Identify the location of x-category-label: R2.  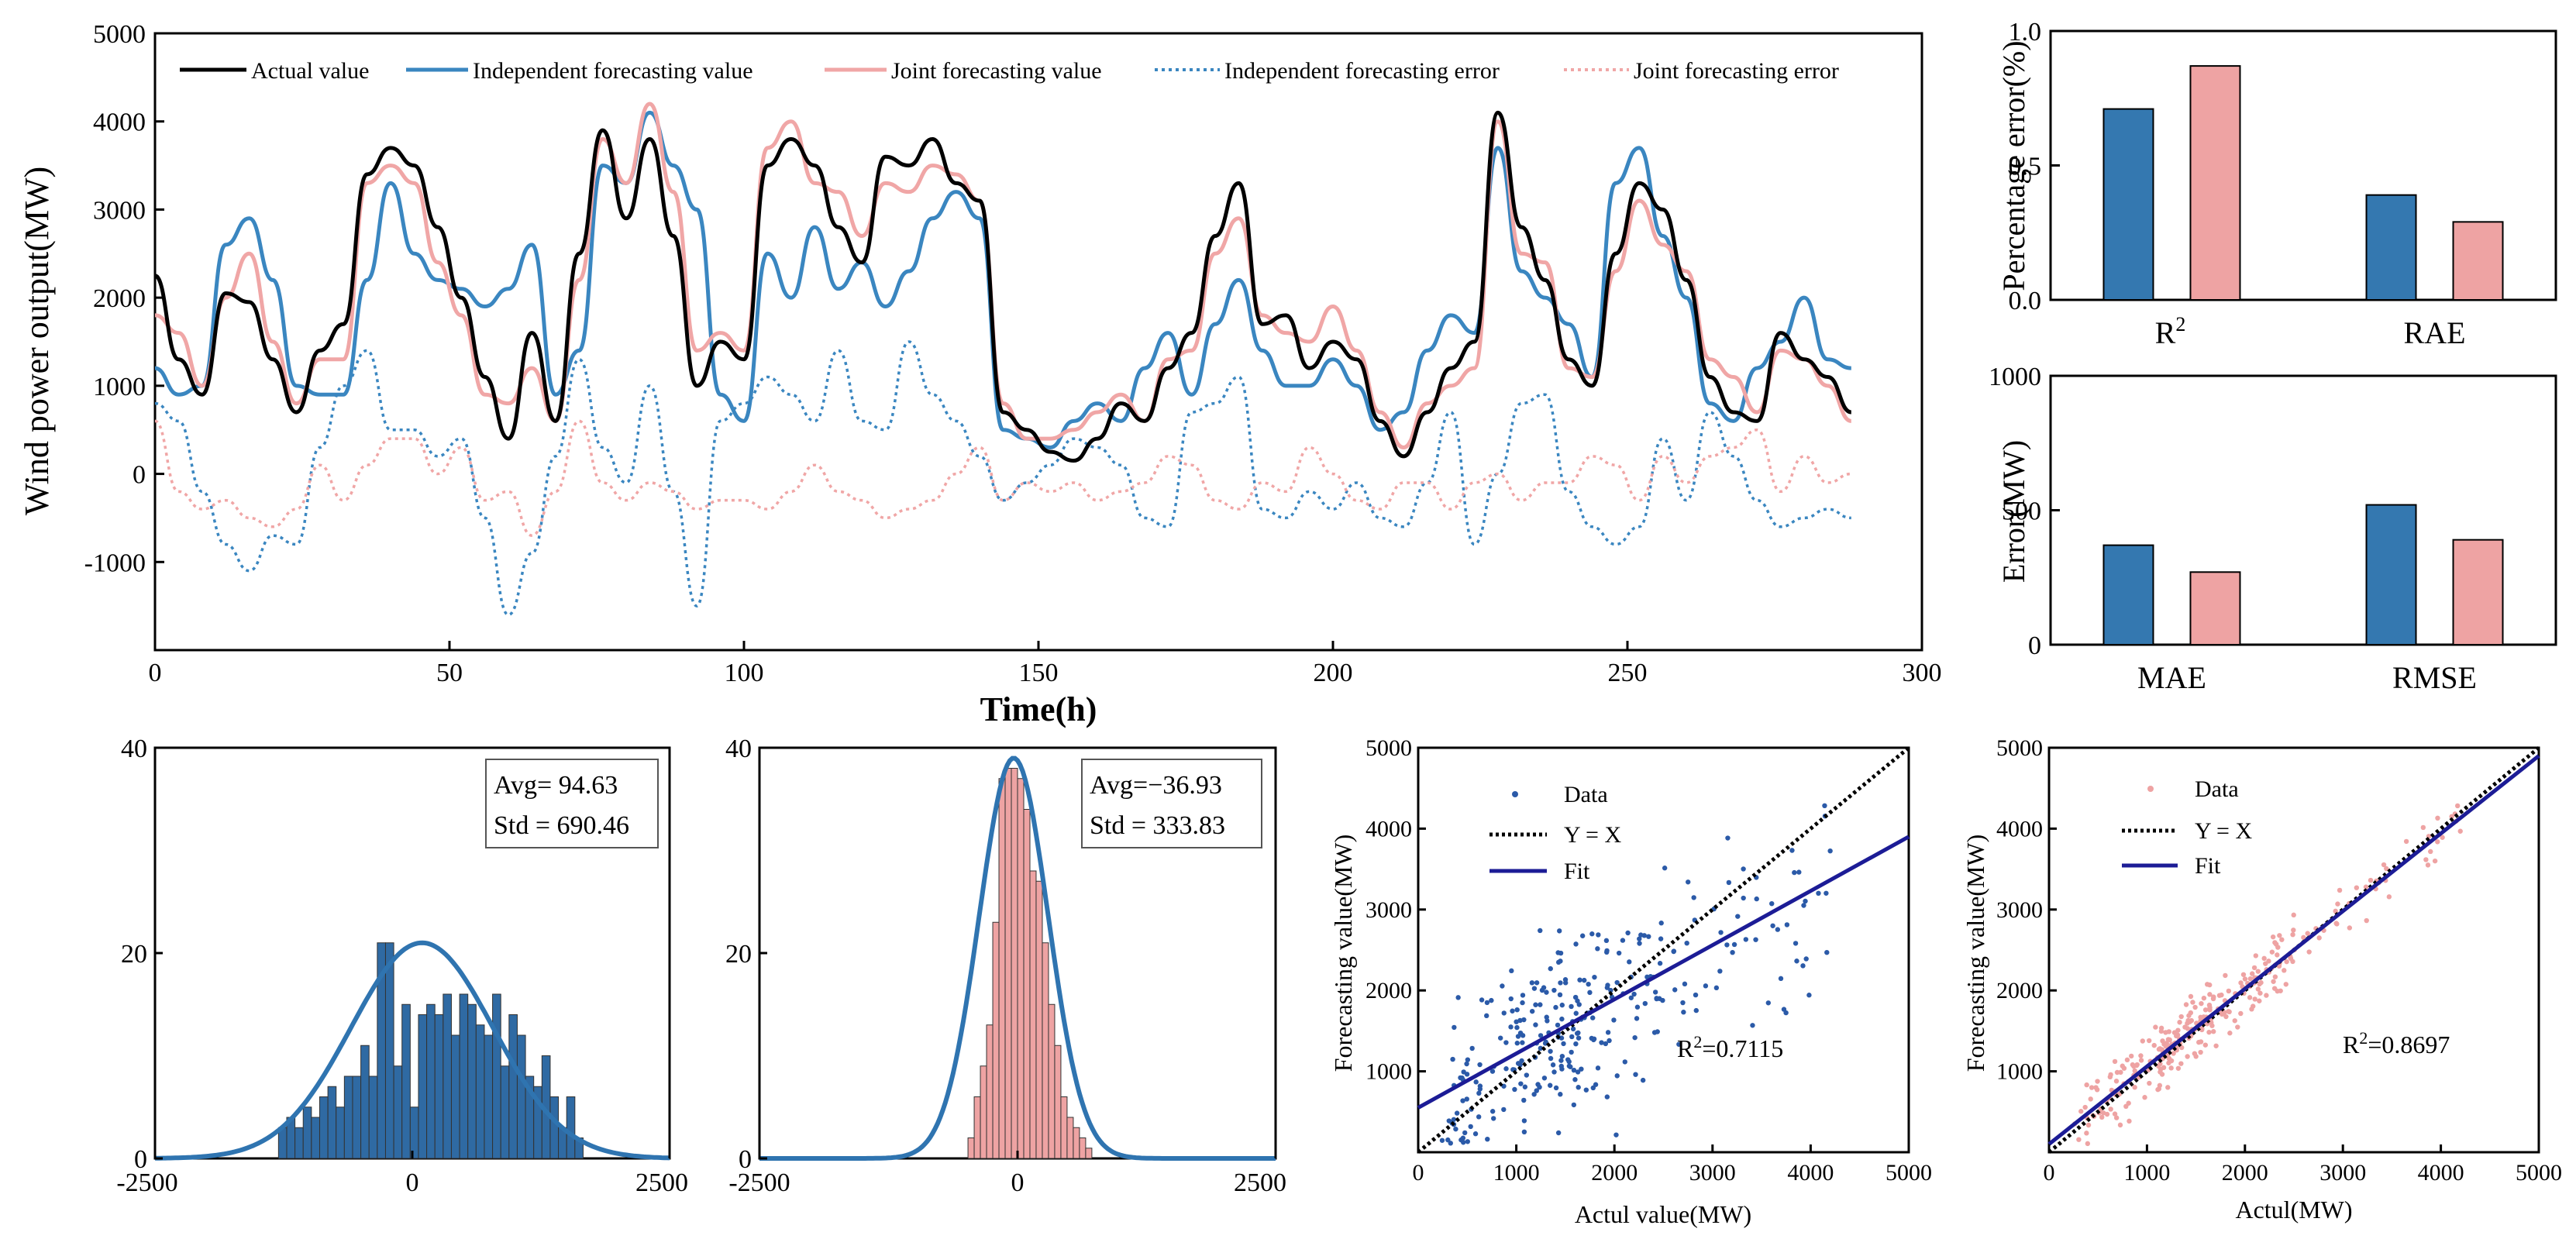
(2170, 331).